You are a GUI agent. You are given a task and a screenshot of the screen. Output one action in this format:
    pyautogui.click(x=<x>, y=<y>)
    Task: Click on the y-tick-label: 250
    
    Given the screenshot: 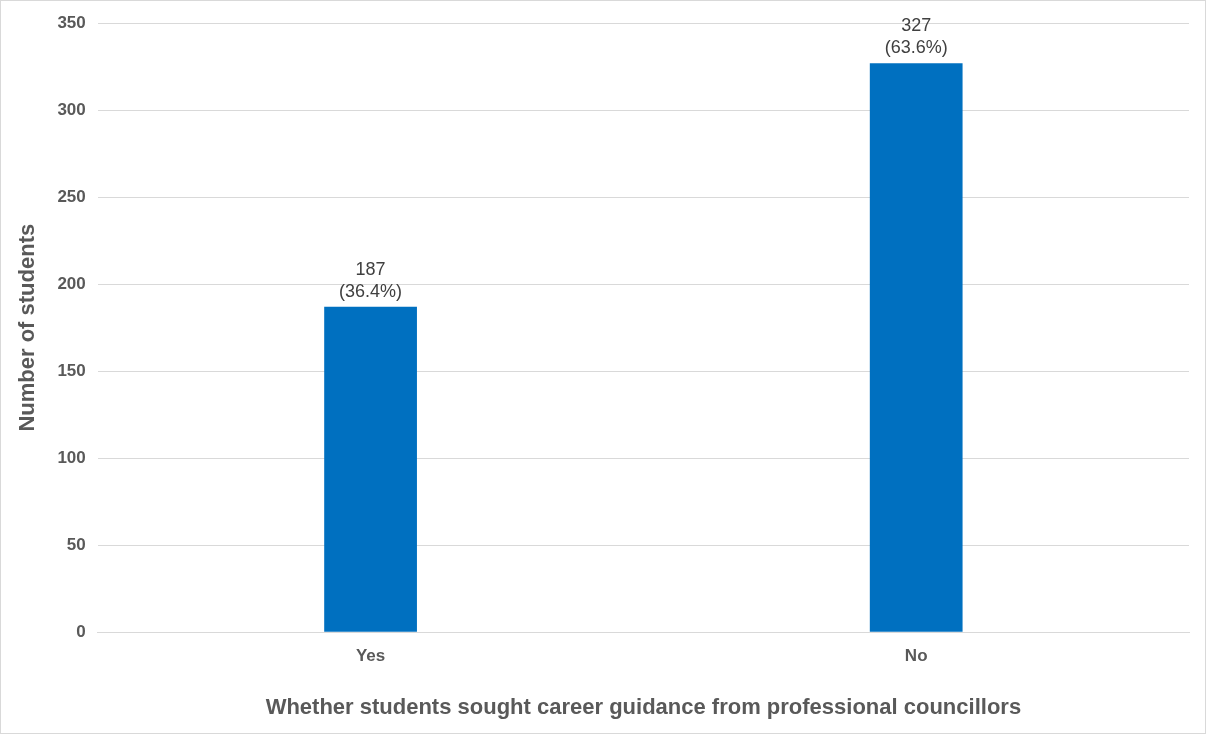 What is the action you would take?
    pyautogui.click(x=71, y=196)
    